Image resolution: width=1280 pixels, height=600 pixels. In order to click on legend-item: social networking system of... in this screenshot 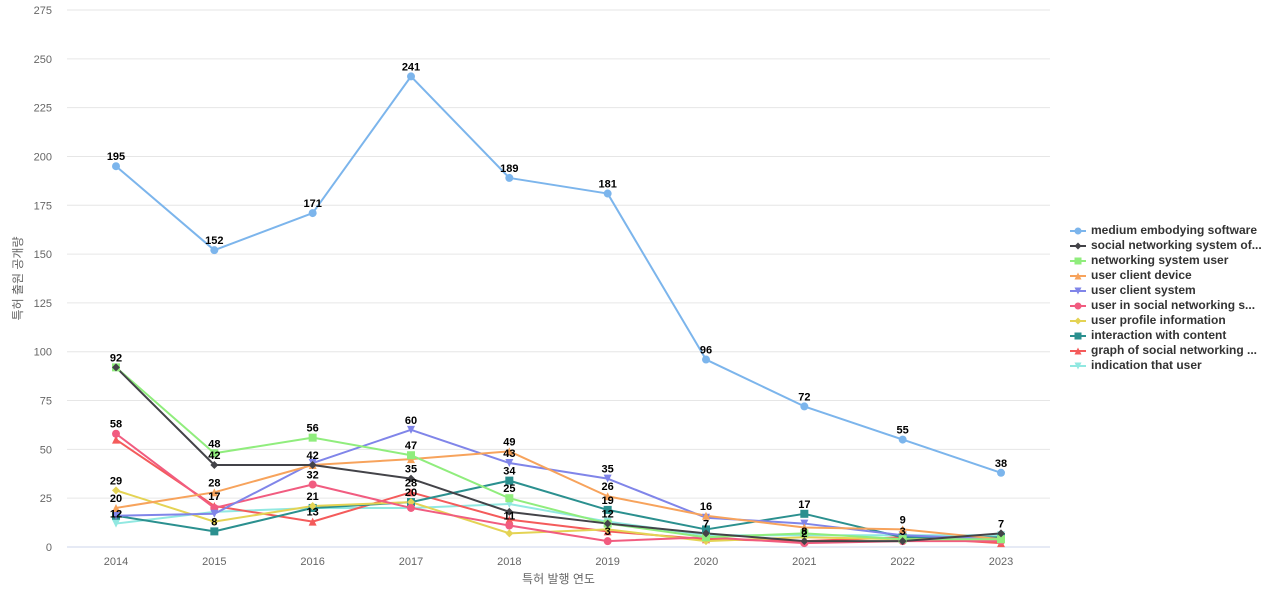, I will do `click(1173, 245)`.